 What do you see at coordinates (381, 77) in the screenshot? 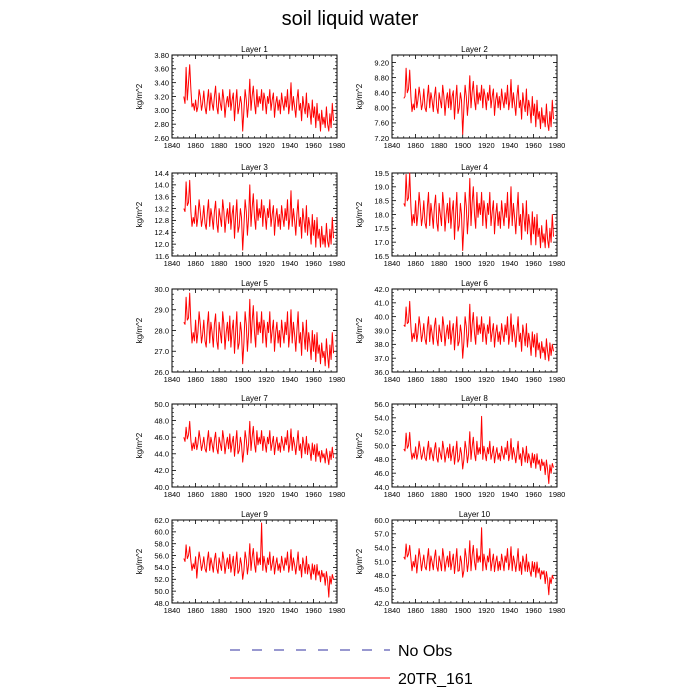
I see `y-tick-label: 8.80` at bounding box center [381, 77].